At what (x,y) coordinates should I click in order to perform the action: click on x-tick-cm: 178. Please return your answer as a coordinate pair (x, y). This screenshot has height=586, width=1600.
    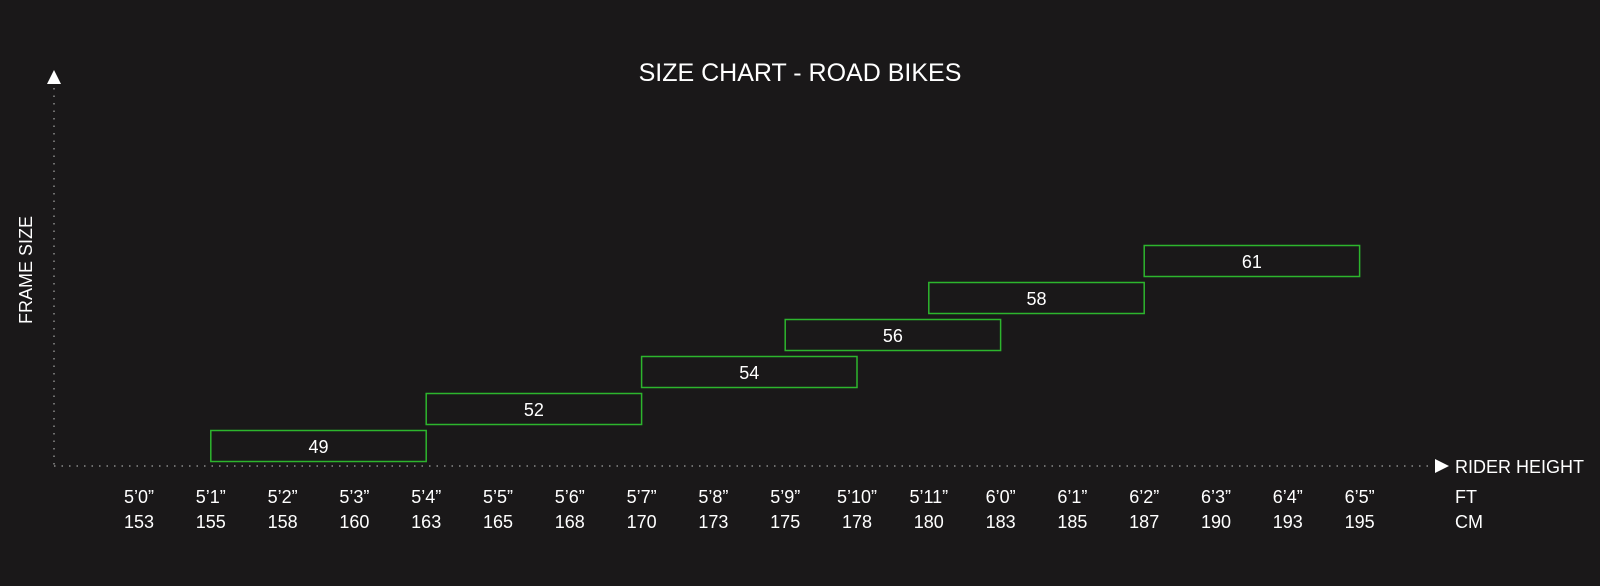
    Looking at the image, I should click on (857, 522).